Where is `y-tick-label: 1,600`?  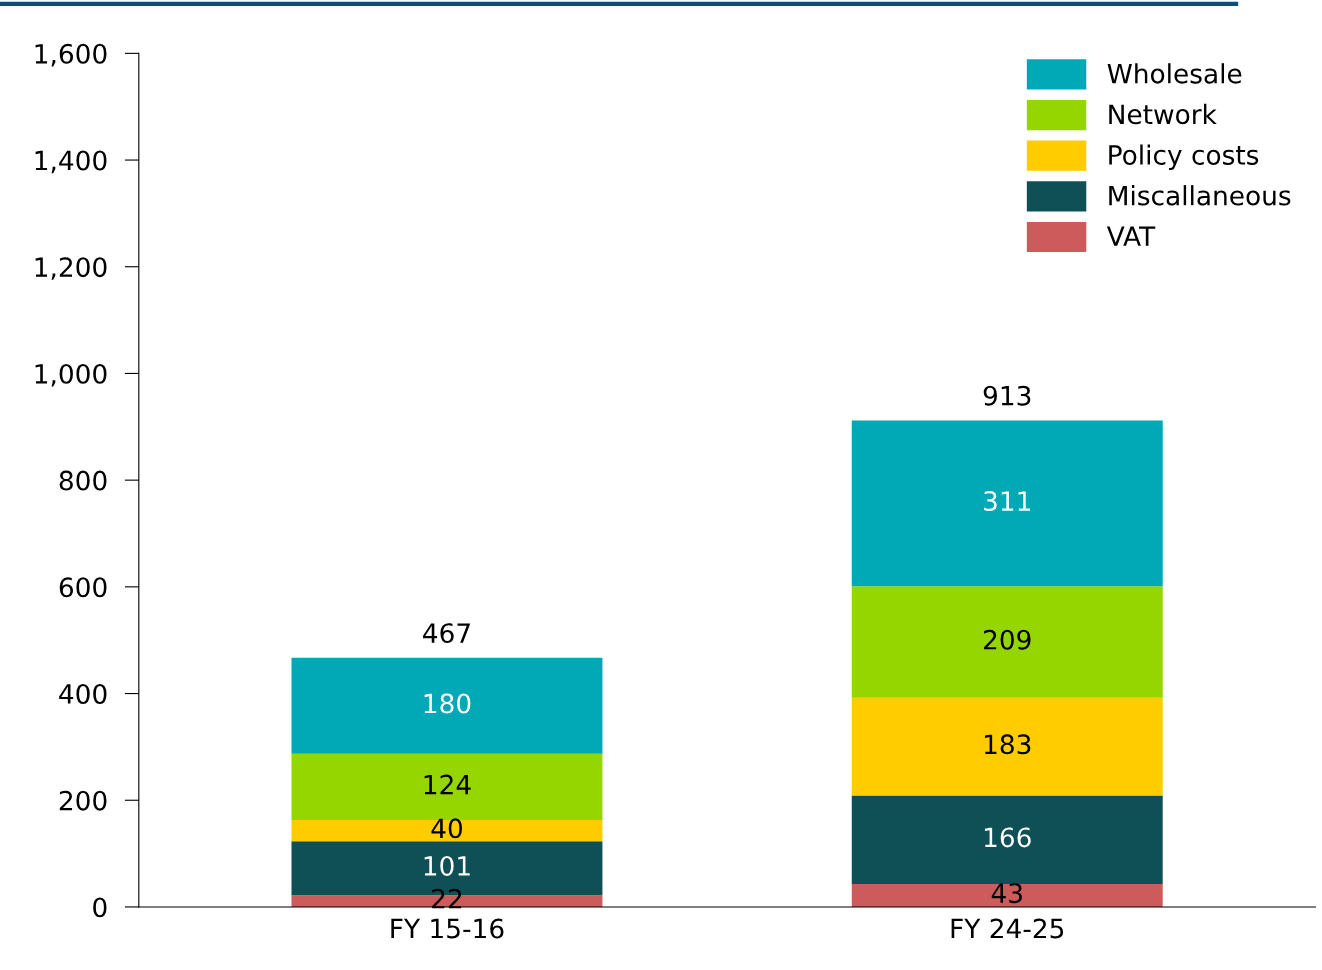
y-tick-label: 1,600 is located at coordinates (71, 55).